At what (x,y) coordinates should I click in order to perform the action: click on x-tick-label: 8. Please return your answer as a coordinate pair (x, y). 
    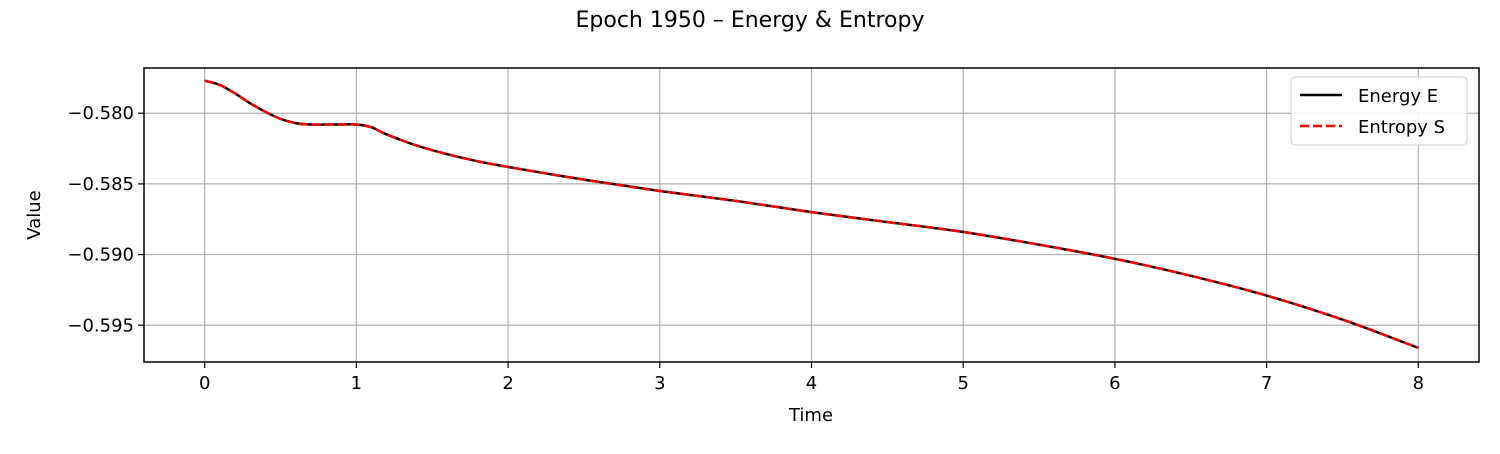
    Looking at the image, I should click on (1418, 383).